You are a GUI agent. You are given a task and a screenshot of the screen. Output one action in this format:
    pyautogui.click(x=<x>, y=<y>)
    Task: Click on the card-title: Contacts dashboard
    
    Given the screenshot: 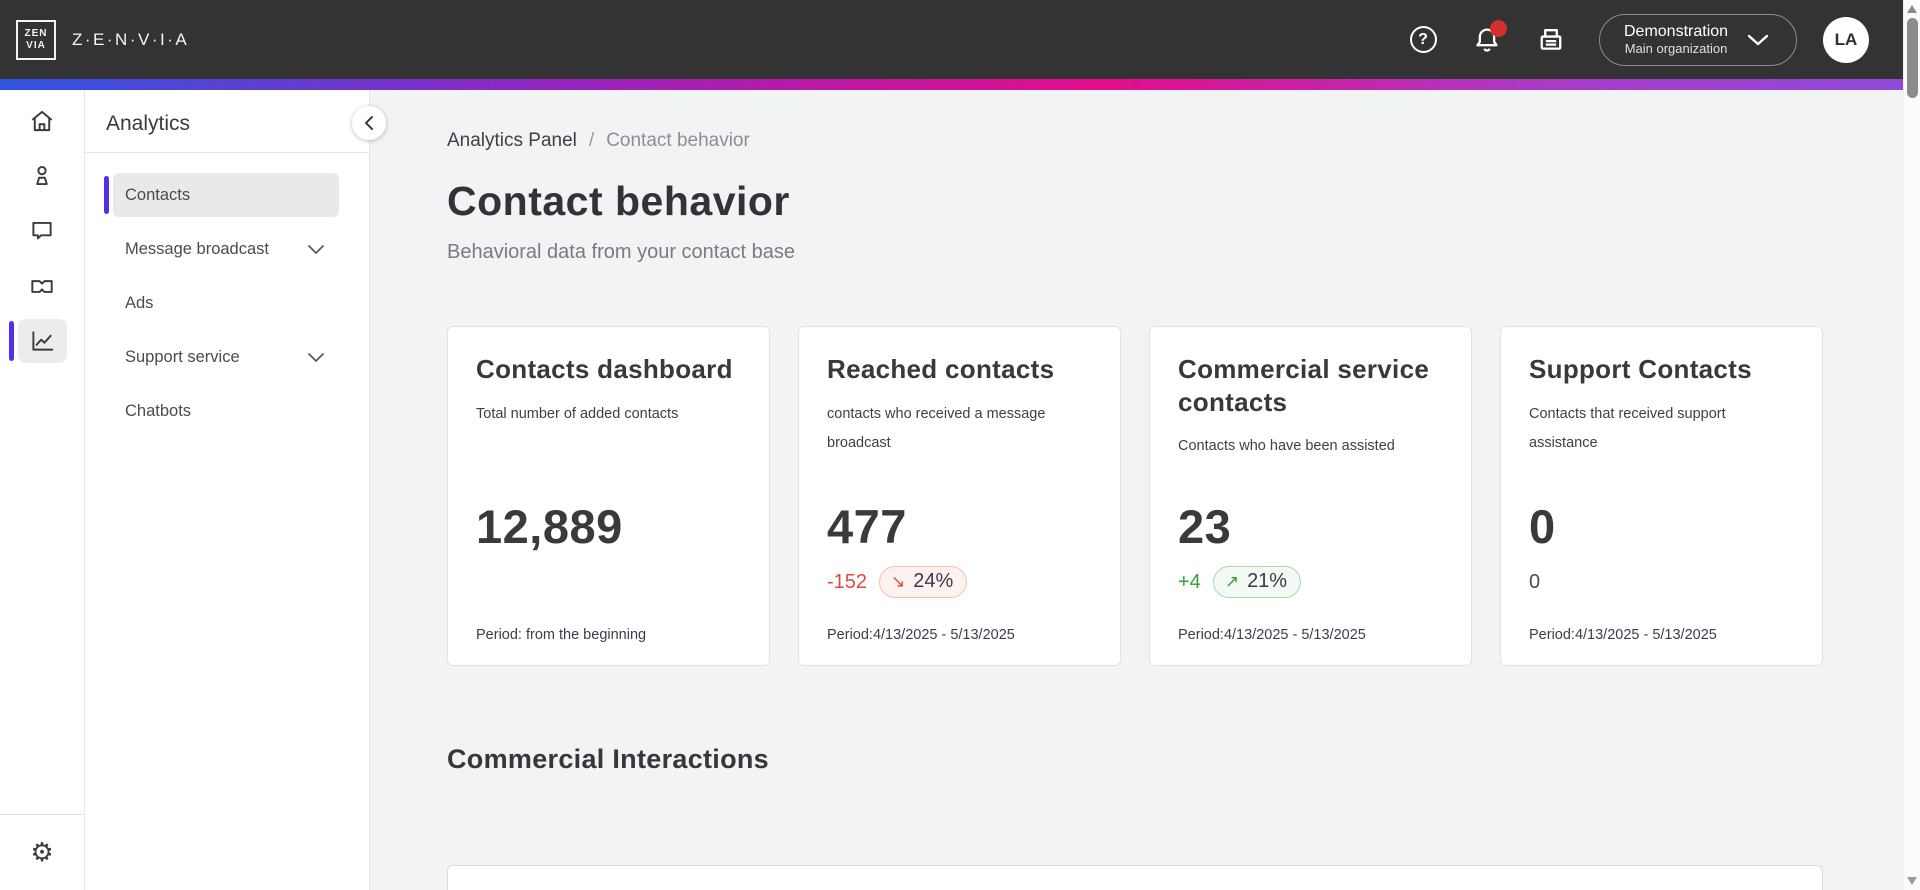 What is the action you would take?
    pyautogui.click(x=604, y=369)
    